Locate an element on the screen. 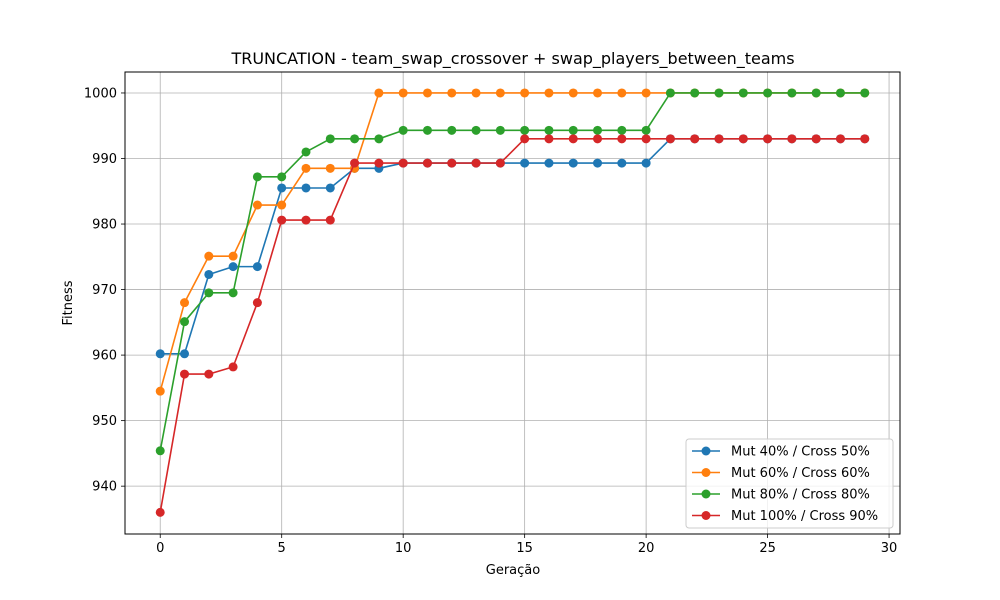  x-axis-ticks: 0 5 10 15 20 25 30 is located at coordinates (526, 545).